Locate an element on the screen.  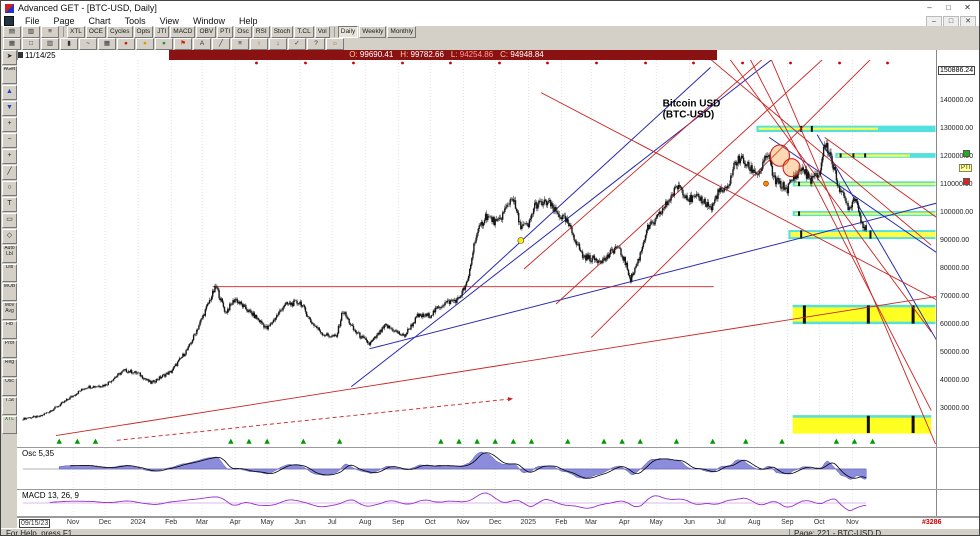
trendline-tool: ╱ is located at coordinates (9, 172).